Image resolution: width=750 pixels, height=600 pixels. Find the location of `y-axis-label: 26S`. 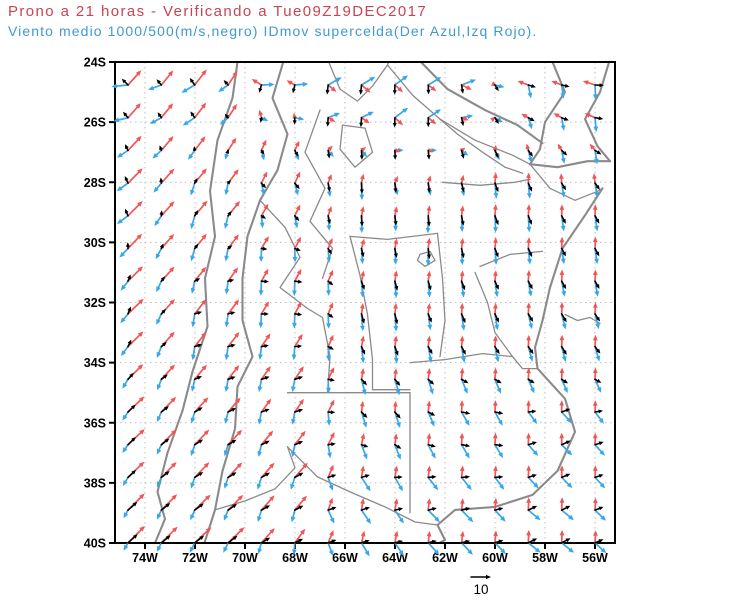

y-axis-label: 26S is located at coordinates (95, 123).